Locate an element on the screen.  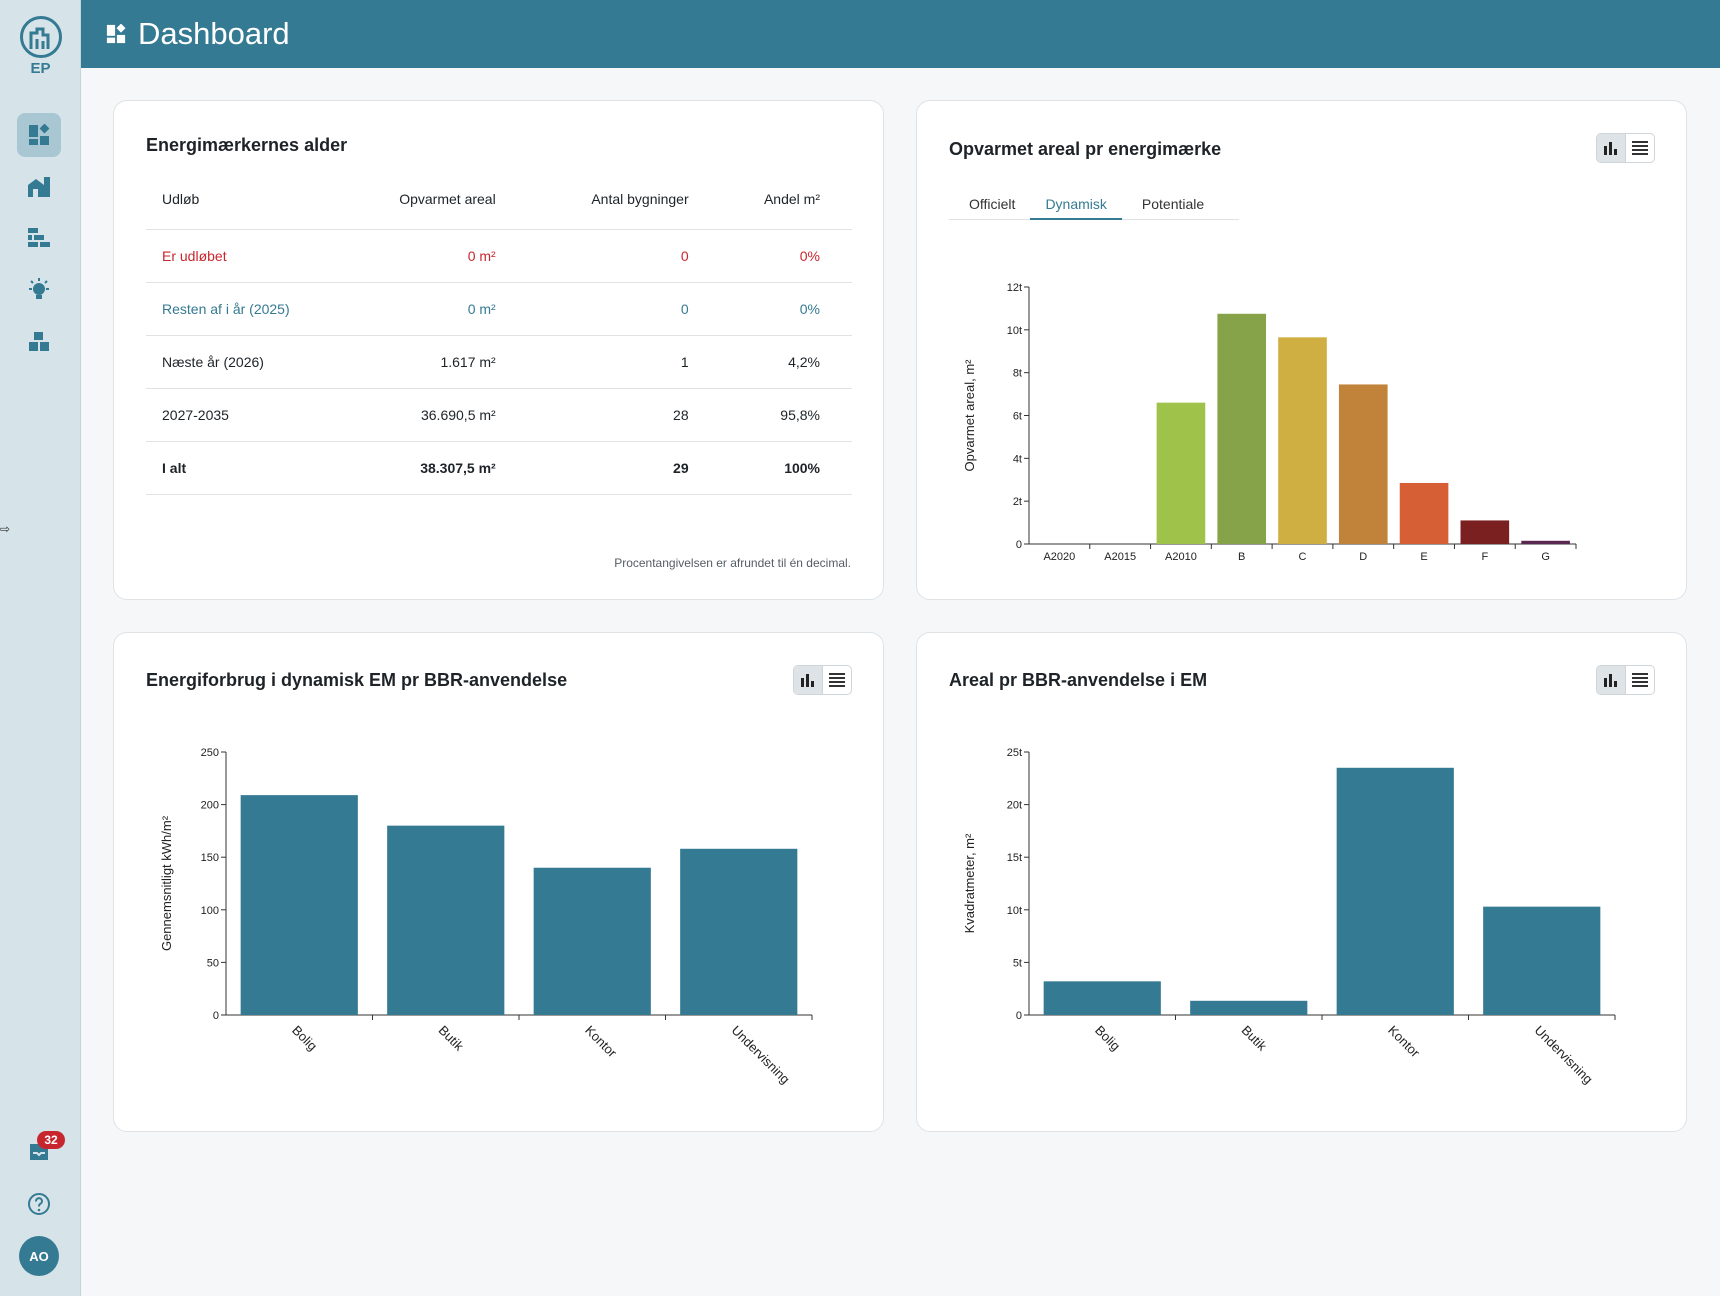
y-tick-label: 2t is located at coordinates (1017, 502).